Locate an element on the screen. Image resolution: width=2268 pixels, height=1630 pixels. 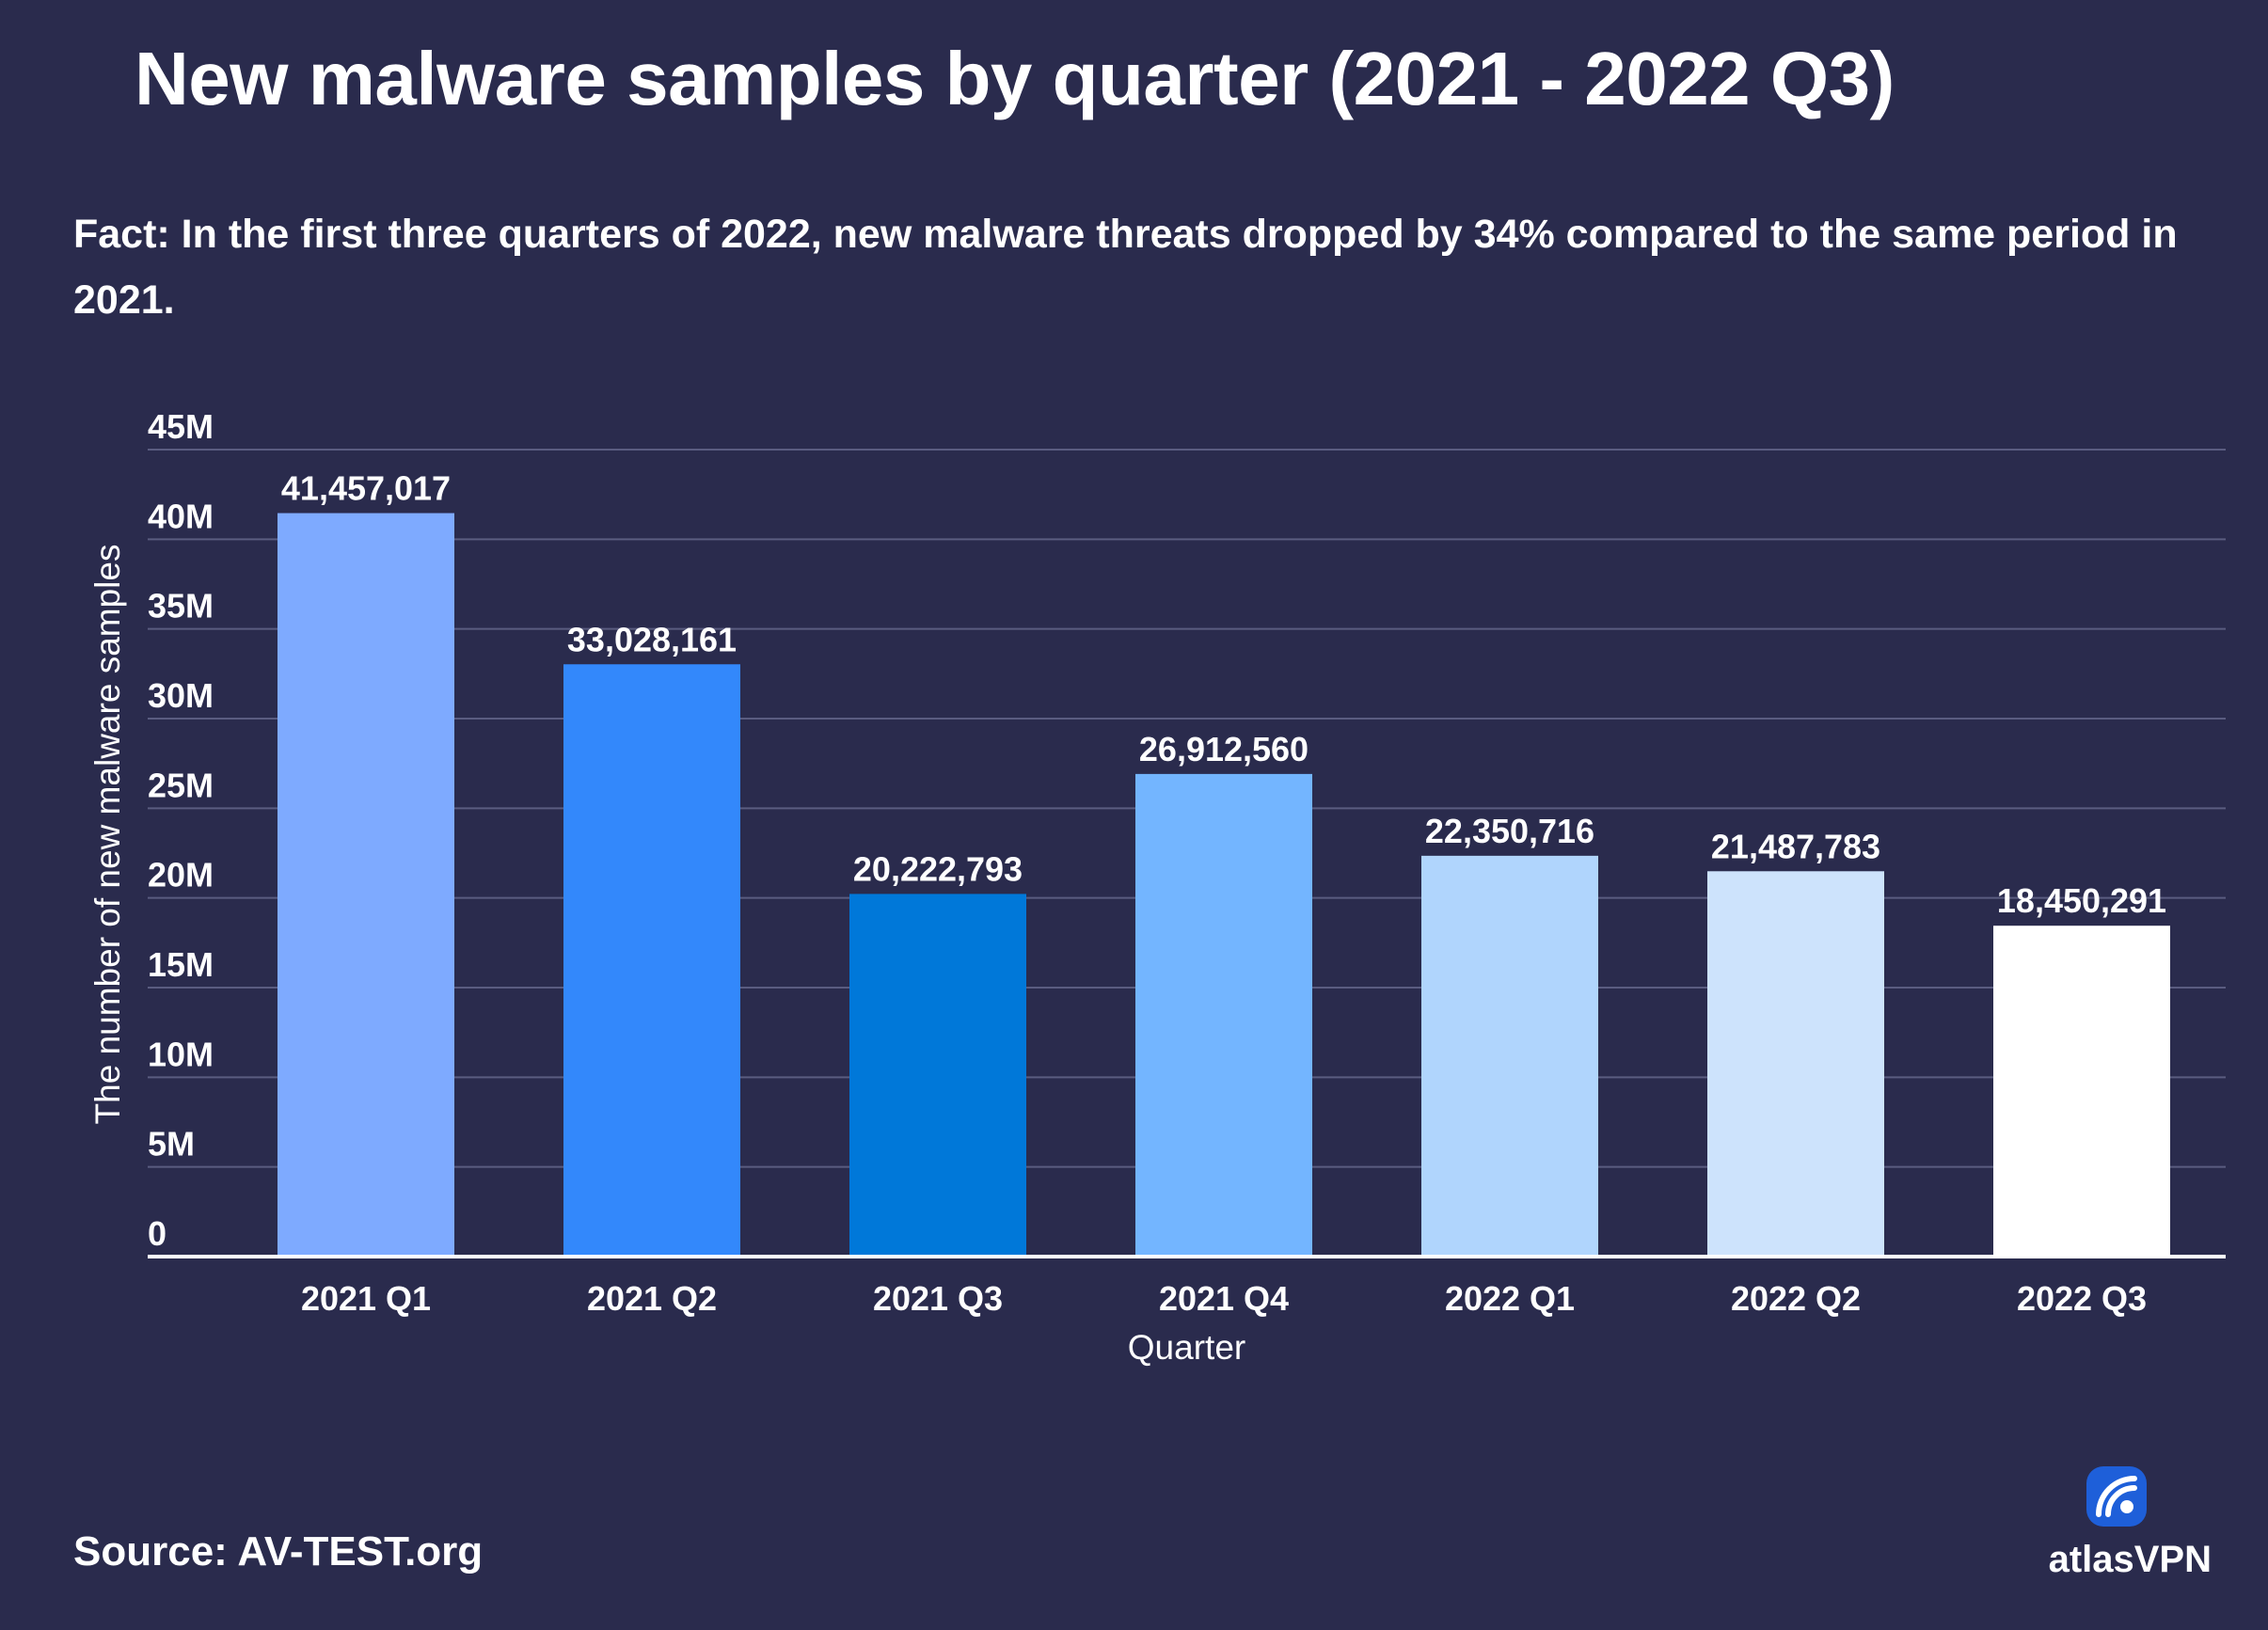
x-tick-label: 2022 Q1 is located at coordinates (1510, 1298).